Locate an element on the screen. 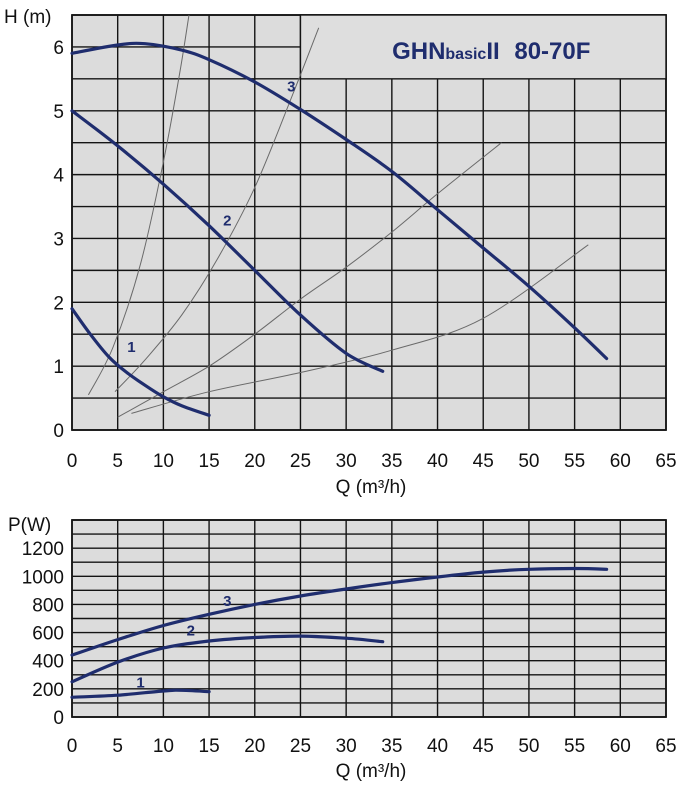  title-model: 80-70F is located at coordinates (552, 51).